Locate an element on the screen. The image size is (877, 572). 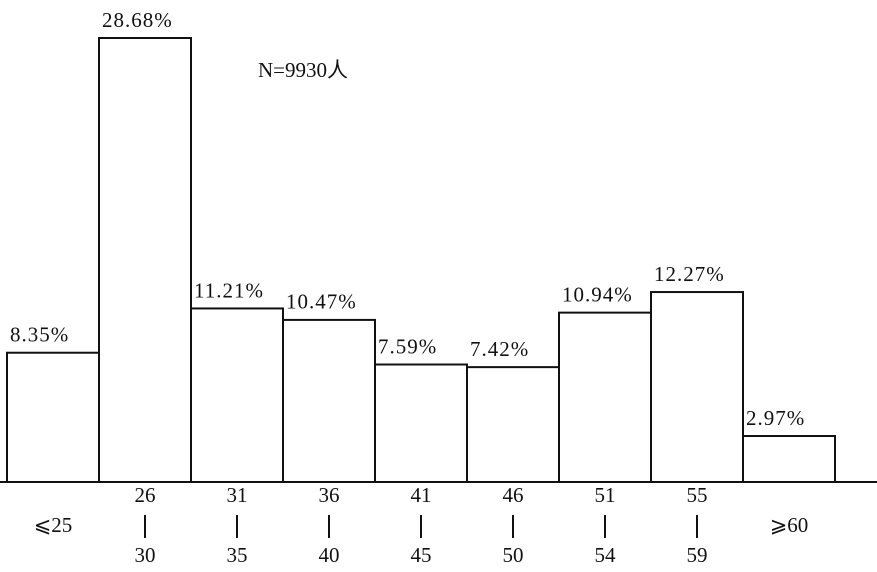
value-label: 28.68% is located at coordinates (137, 20).